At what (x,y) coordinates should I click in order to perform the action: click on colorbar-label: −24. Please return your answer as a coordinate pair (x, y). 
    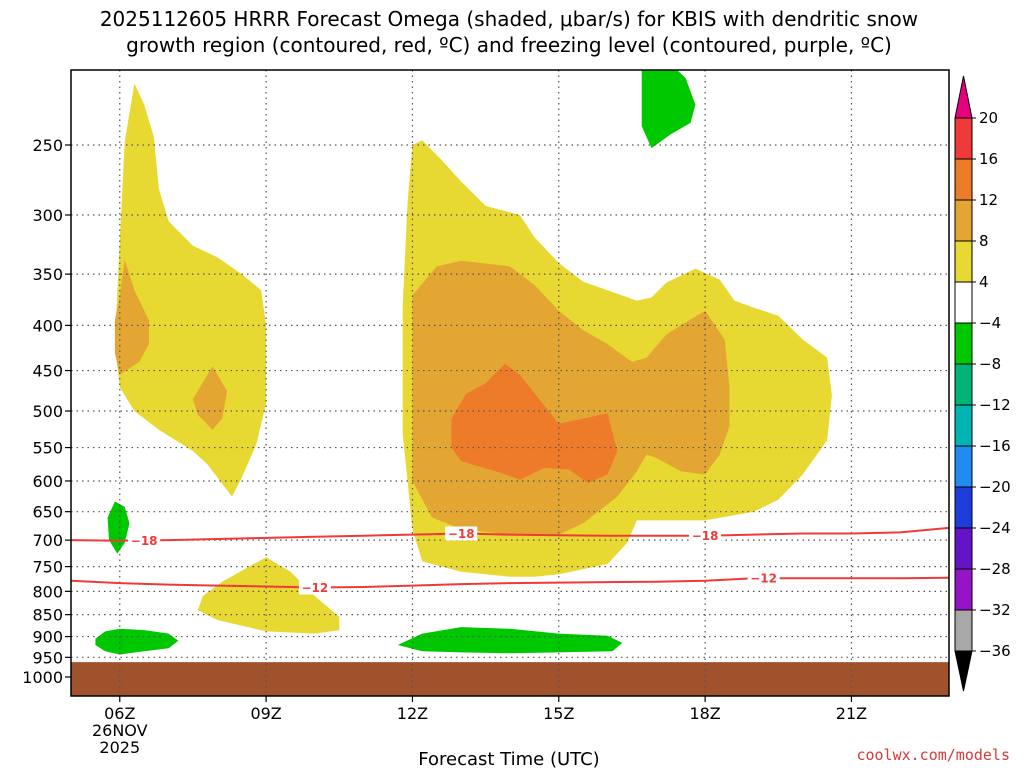
    Looking at the image, I should click on (995, 528).